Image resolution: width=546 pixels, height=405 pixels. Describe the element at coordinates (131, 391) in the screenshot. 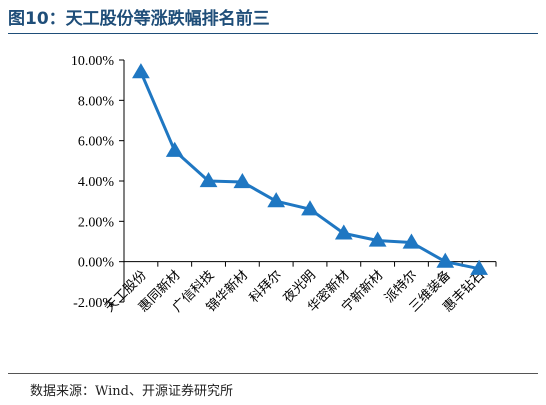

I see `source-note: 数据来源：Wind、开源证券研究所` at that location.